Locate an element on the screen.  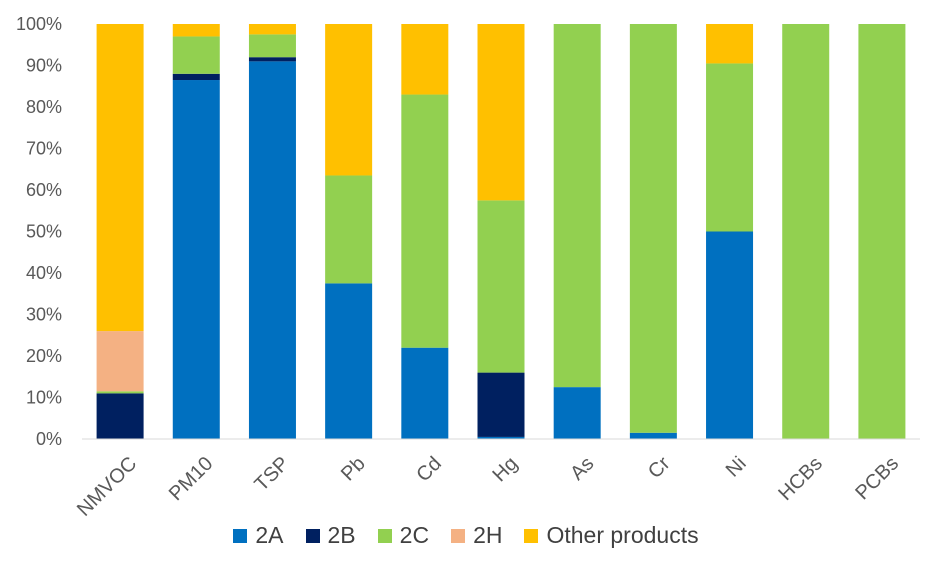
y-tick-label: 90% is located at coordinates (44, 66).